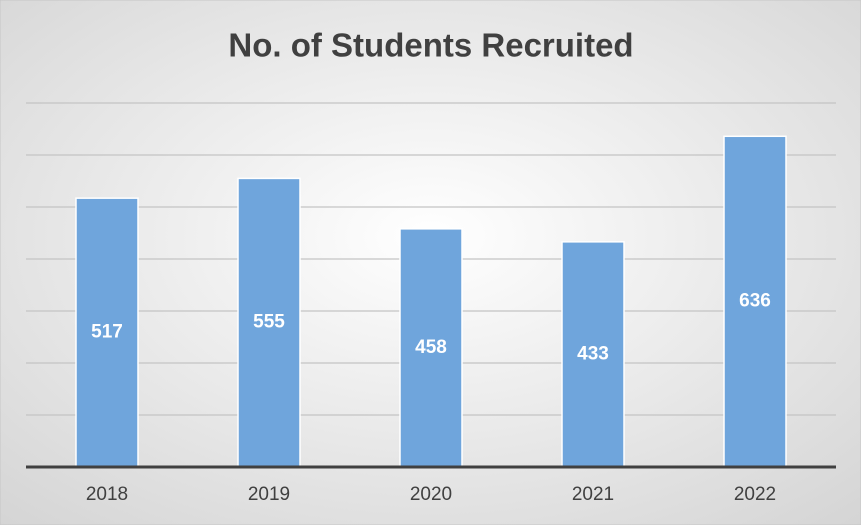  What do you see at coordinates (269, 494) in the screenshot?
I see `x-tick-label: 2019` at bounding box center [269, 494].